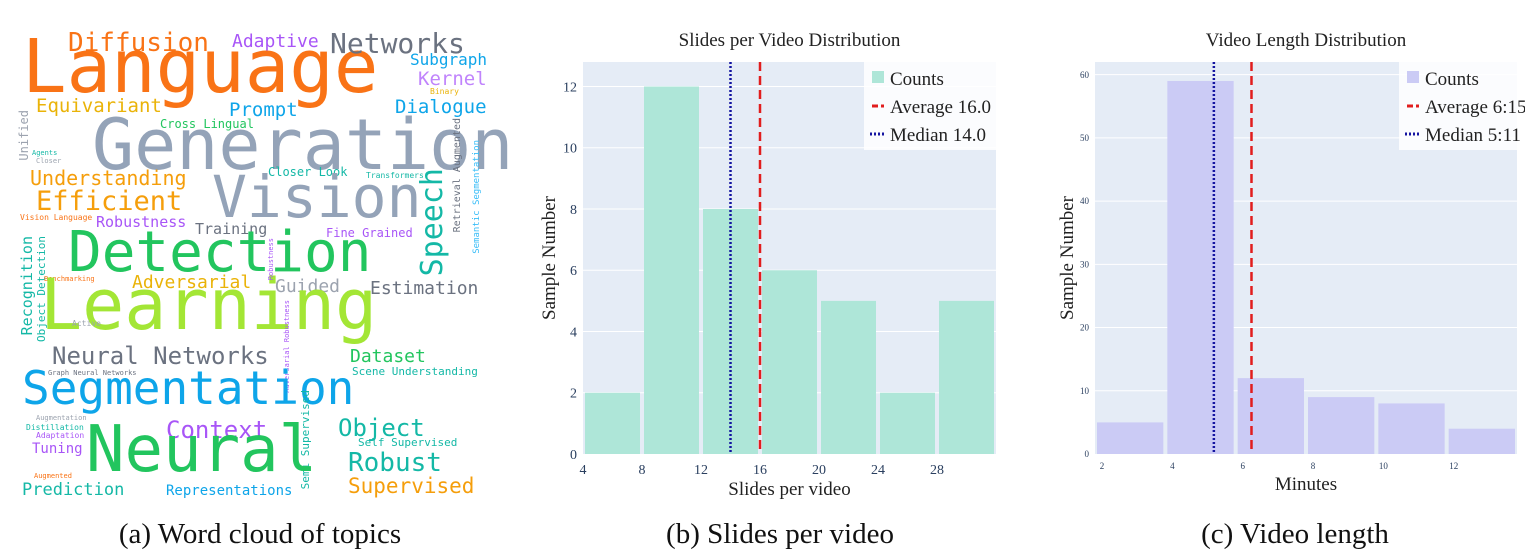 This screenshot has height=558, width=1532. Describe the element at coordinates (1384, 466) in the screenshot. I see `x-tick-label: 10` at that location.